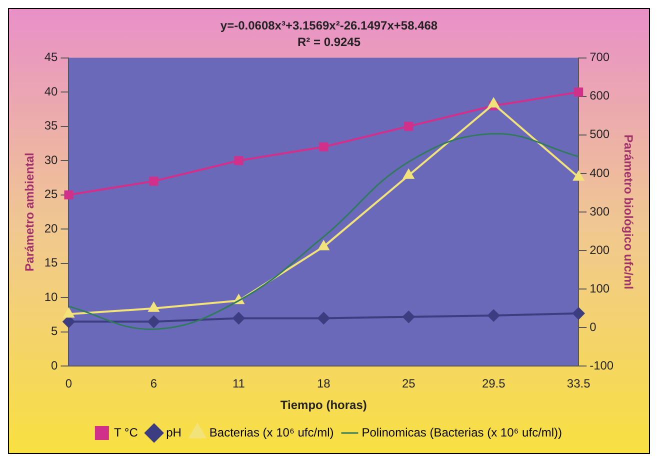  Describe the element at coordinates (329, 25) in the screenshot. I see `chart-title: y=-0.0608x³+3.1569x²-26.1497x+58.468` at that location.